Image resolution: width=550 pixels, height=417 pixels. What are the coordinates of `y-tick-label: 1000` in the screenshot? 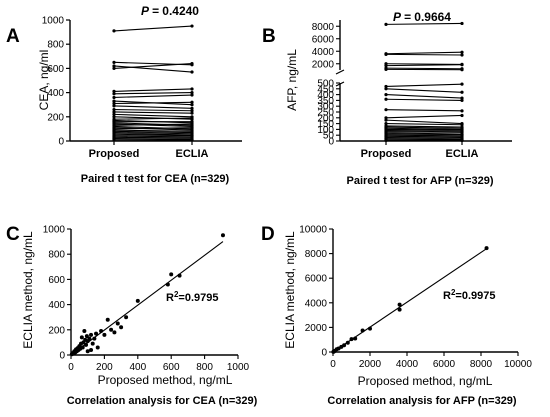 It's located at (53, 21).